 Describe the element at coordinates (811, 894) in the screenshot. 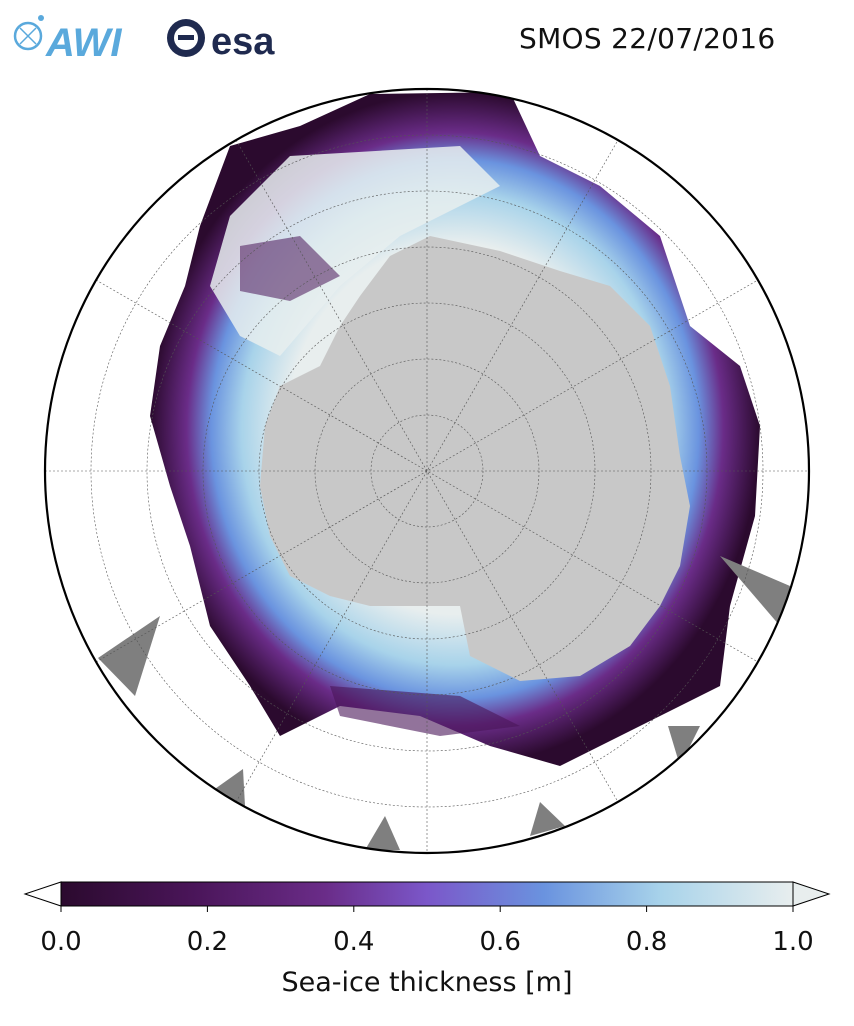

I see `colorbar-over-arrow` at that location.